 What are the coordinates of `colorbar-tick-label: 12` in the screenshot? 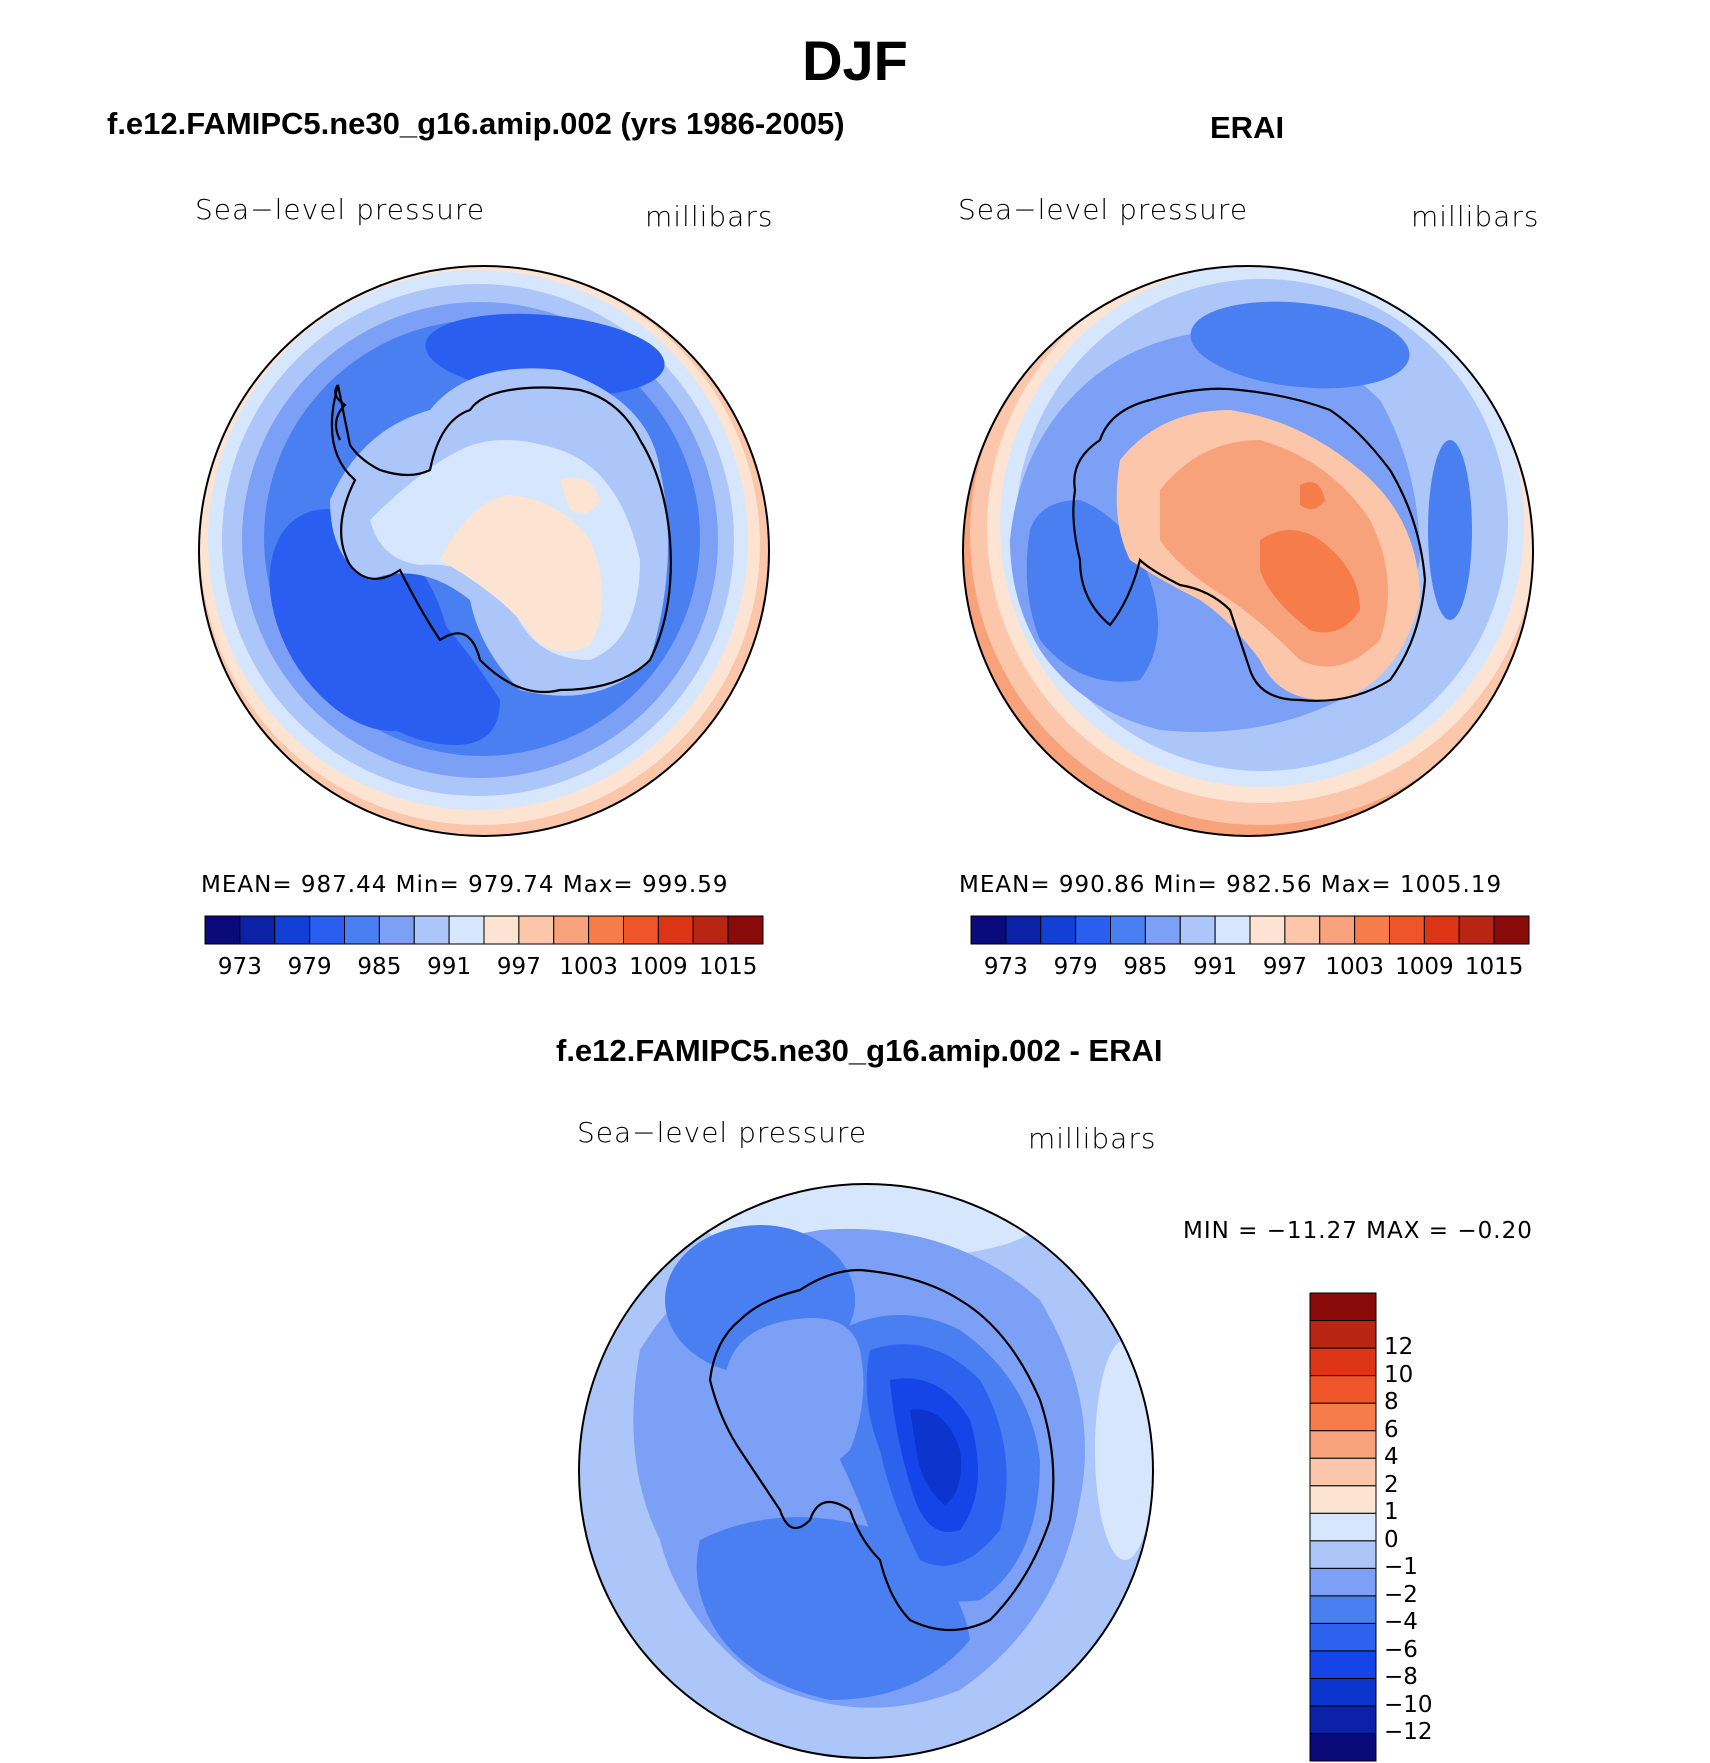 It's located at (1399, 1347).